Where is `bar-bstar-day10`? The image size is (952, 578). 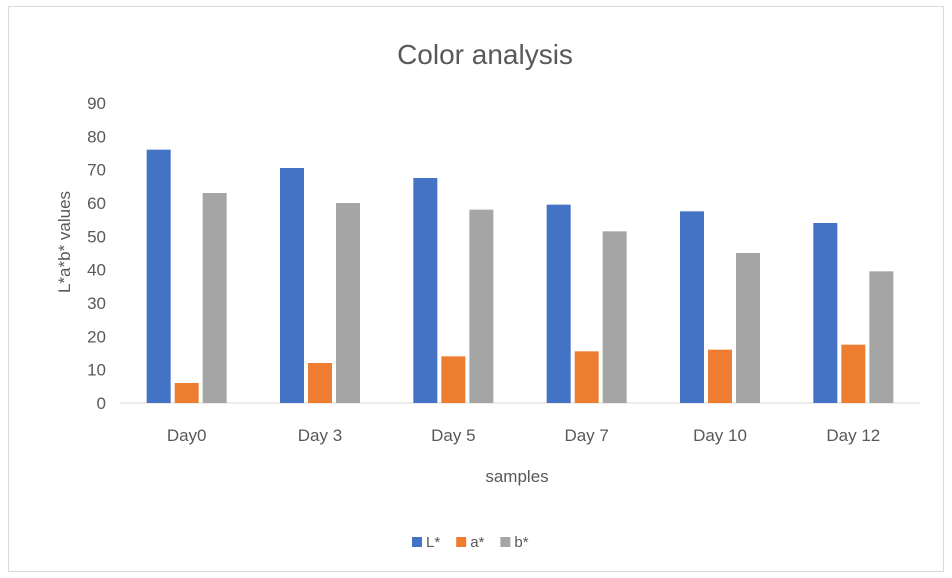
bar-bstar-day10 is located at coordinates (748, 328).